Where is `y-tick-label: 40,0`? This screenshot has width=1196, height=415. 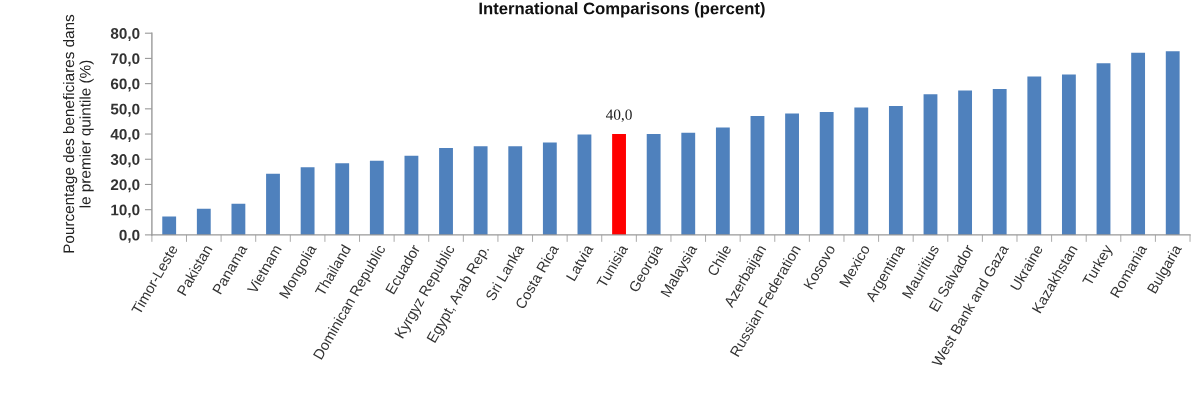
y-tick-label: 40,0 is located at coordinates (125, 135).